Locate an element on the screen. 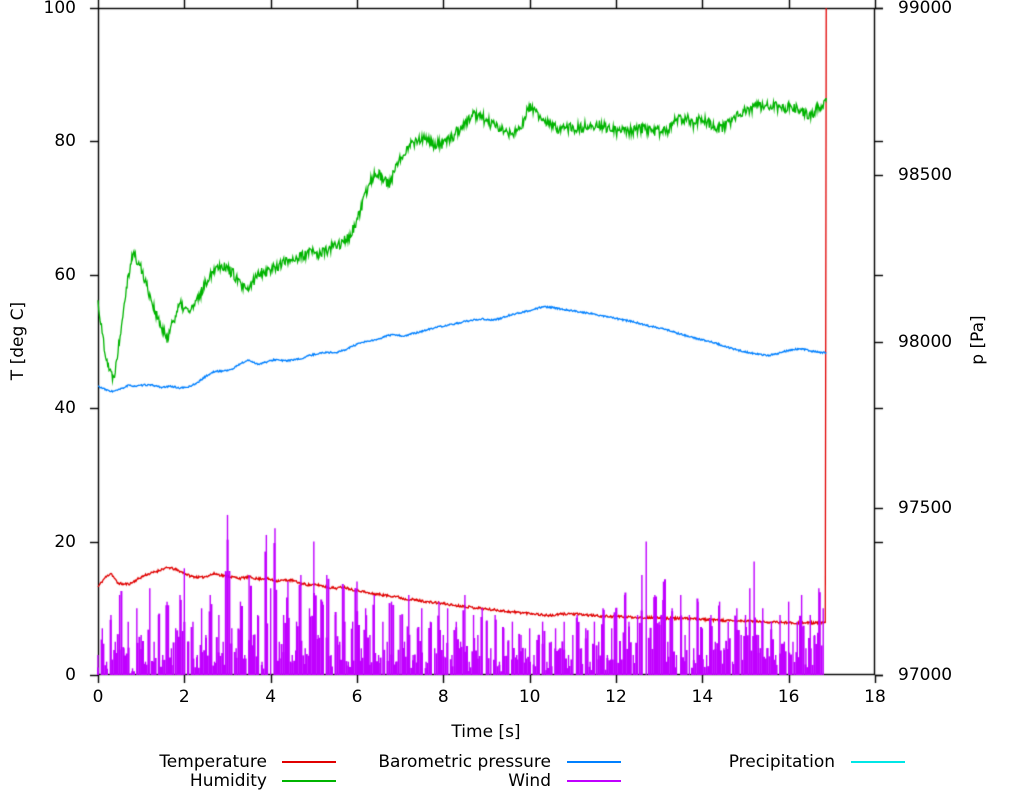 Image resolution: width=1024 pixels, height=800 pixels. x-tick-label: 2 is located at coordinates (184, 697).